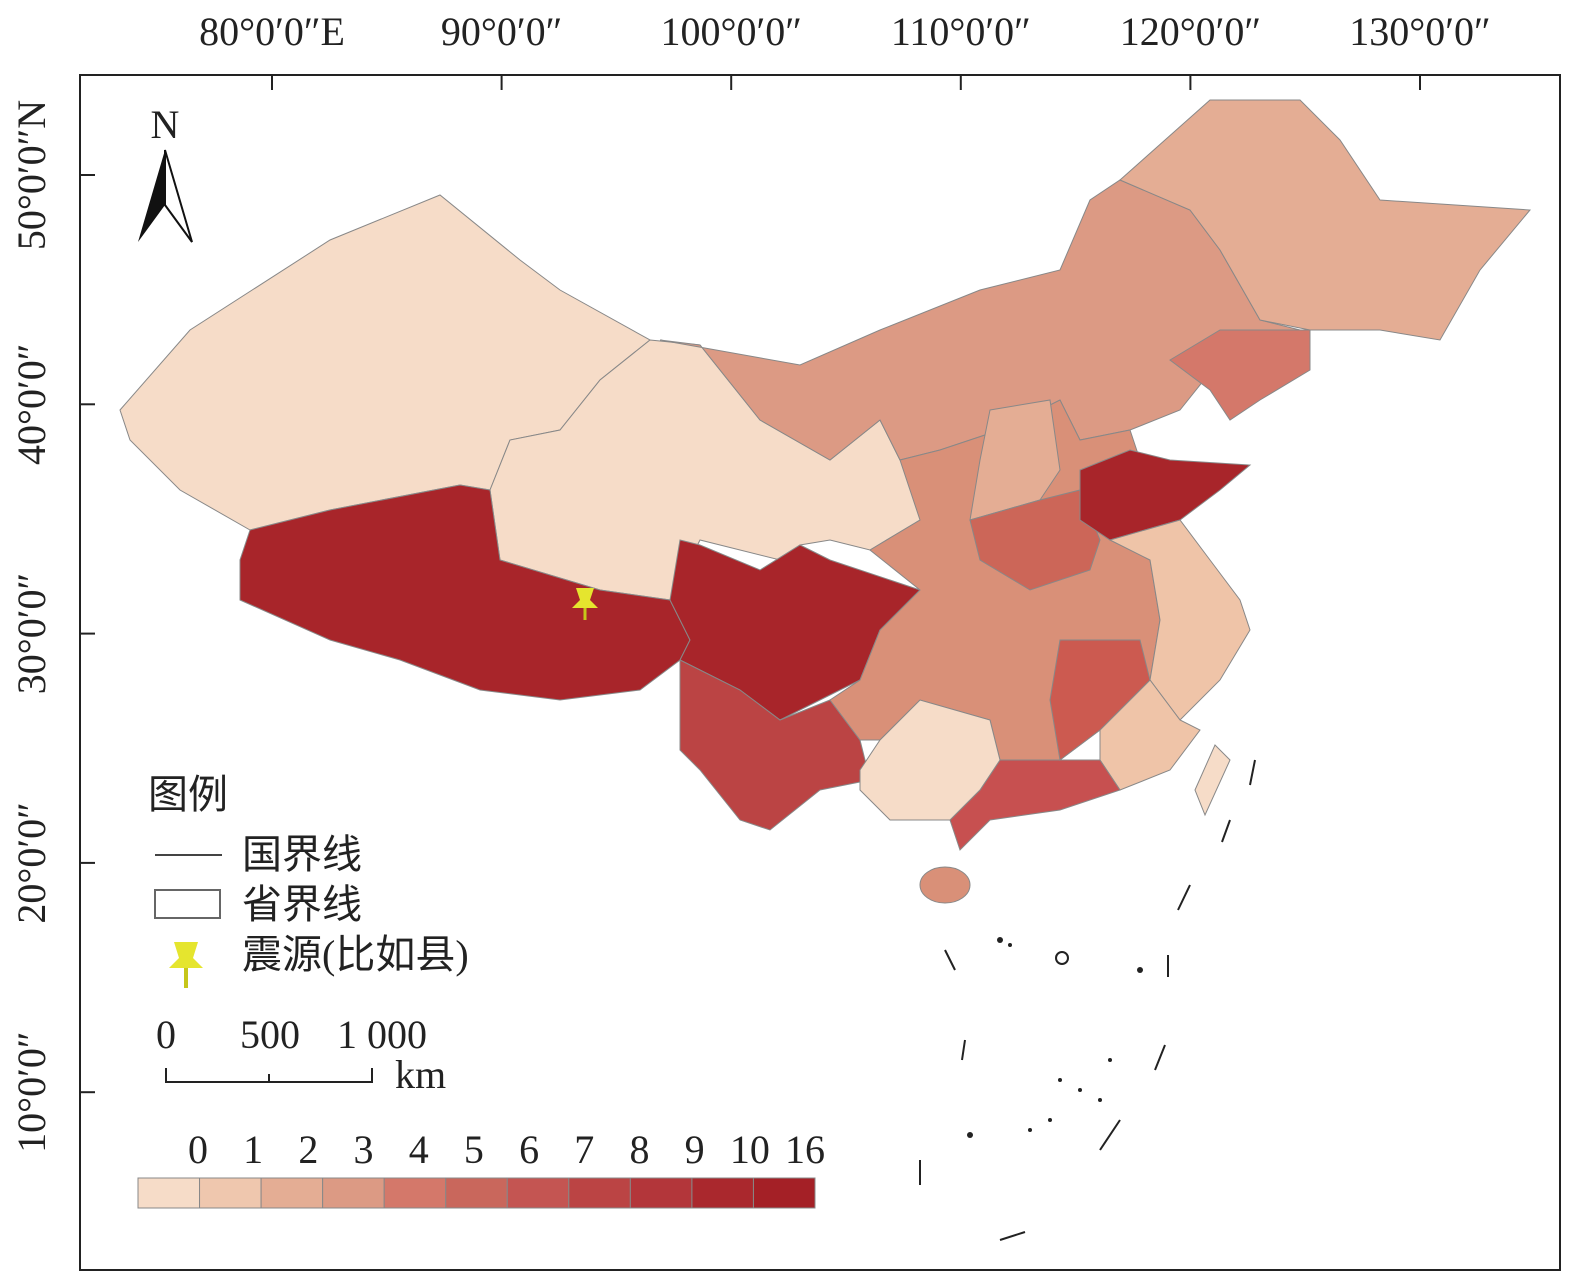 The width and height of the screenshot is (1575, 1285). What do you see at coordinates (474, 1149) in the screenshot?
I see `color-scale-label: 5` at bounding box center [474, 1149].